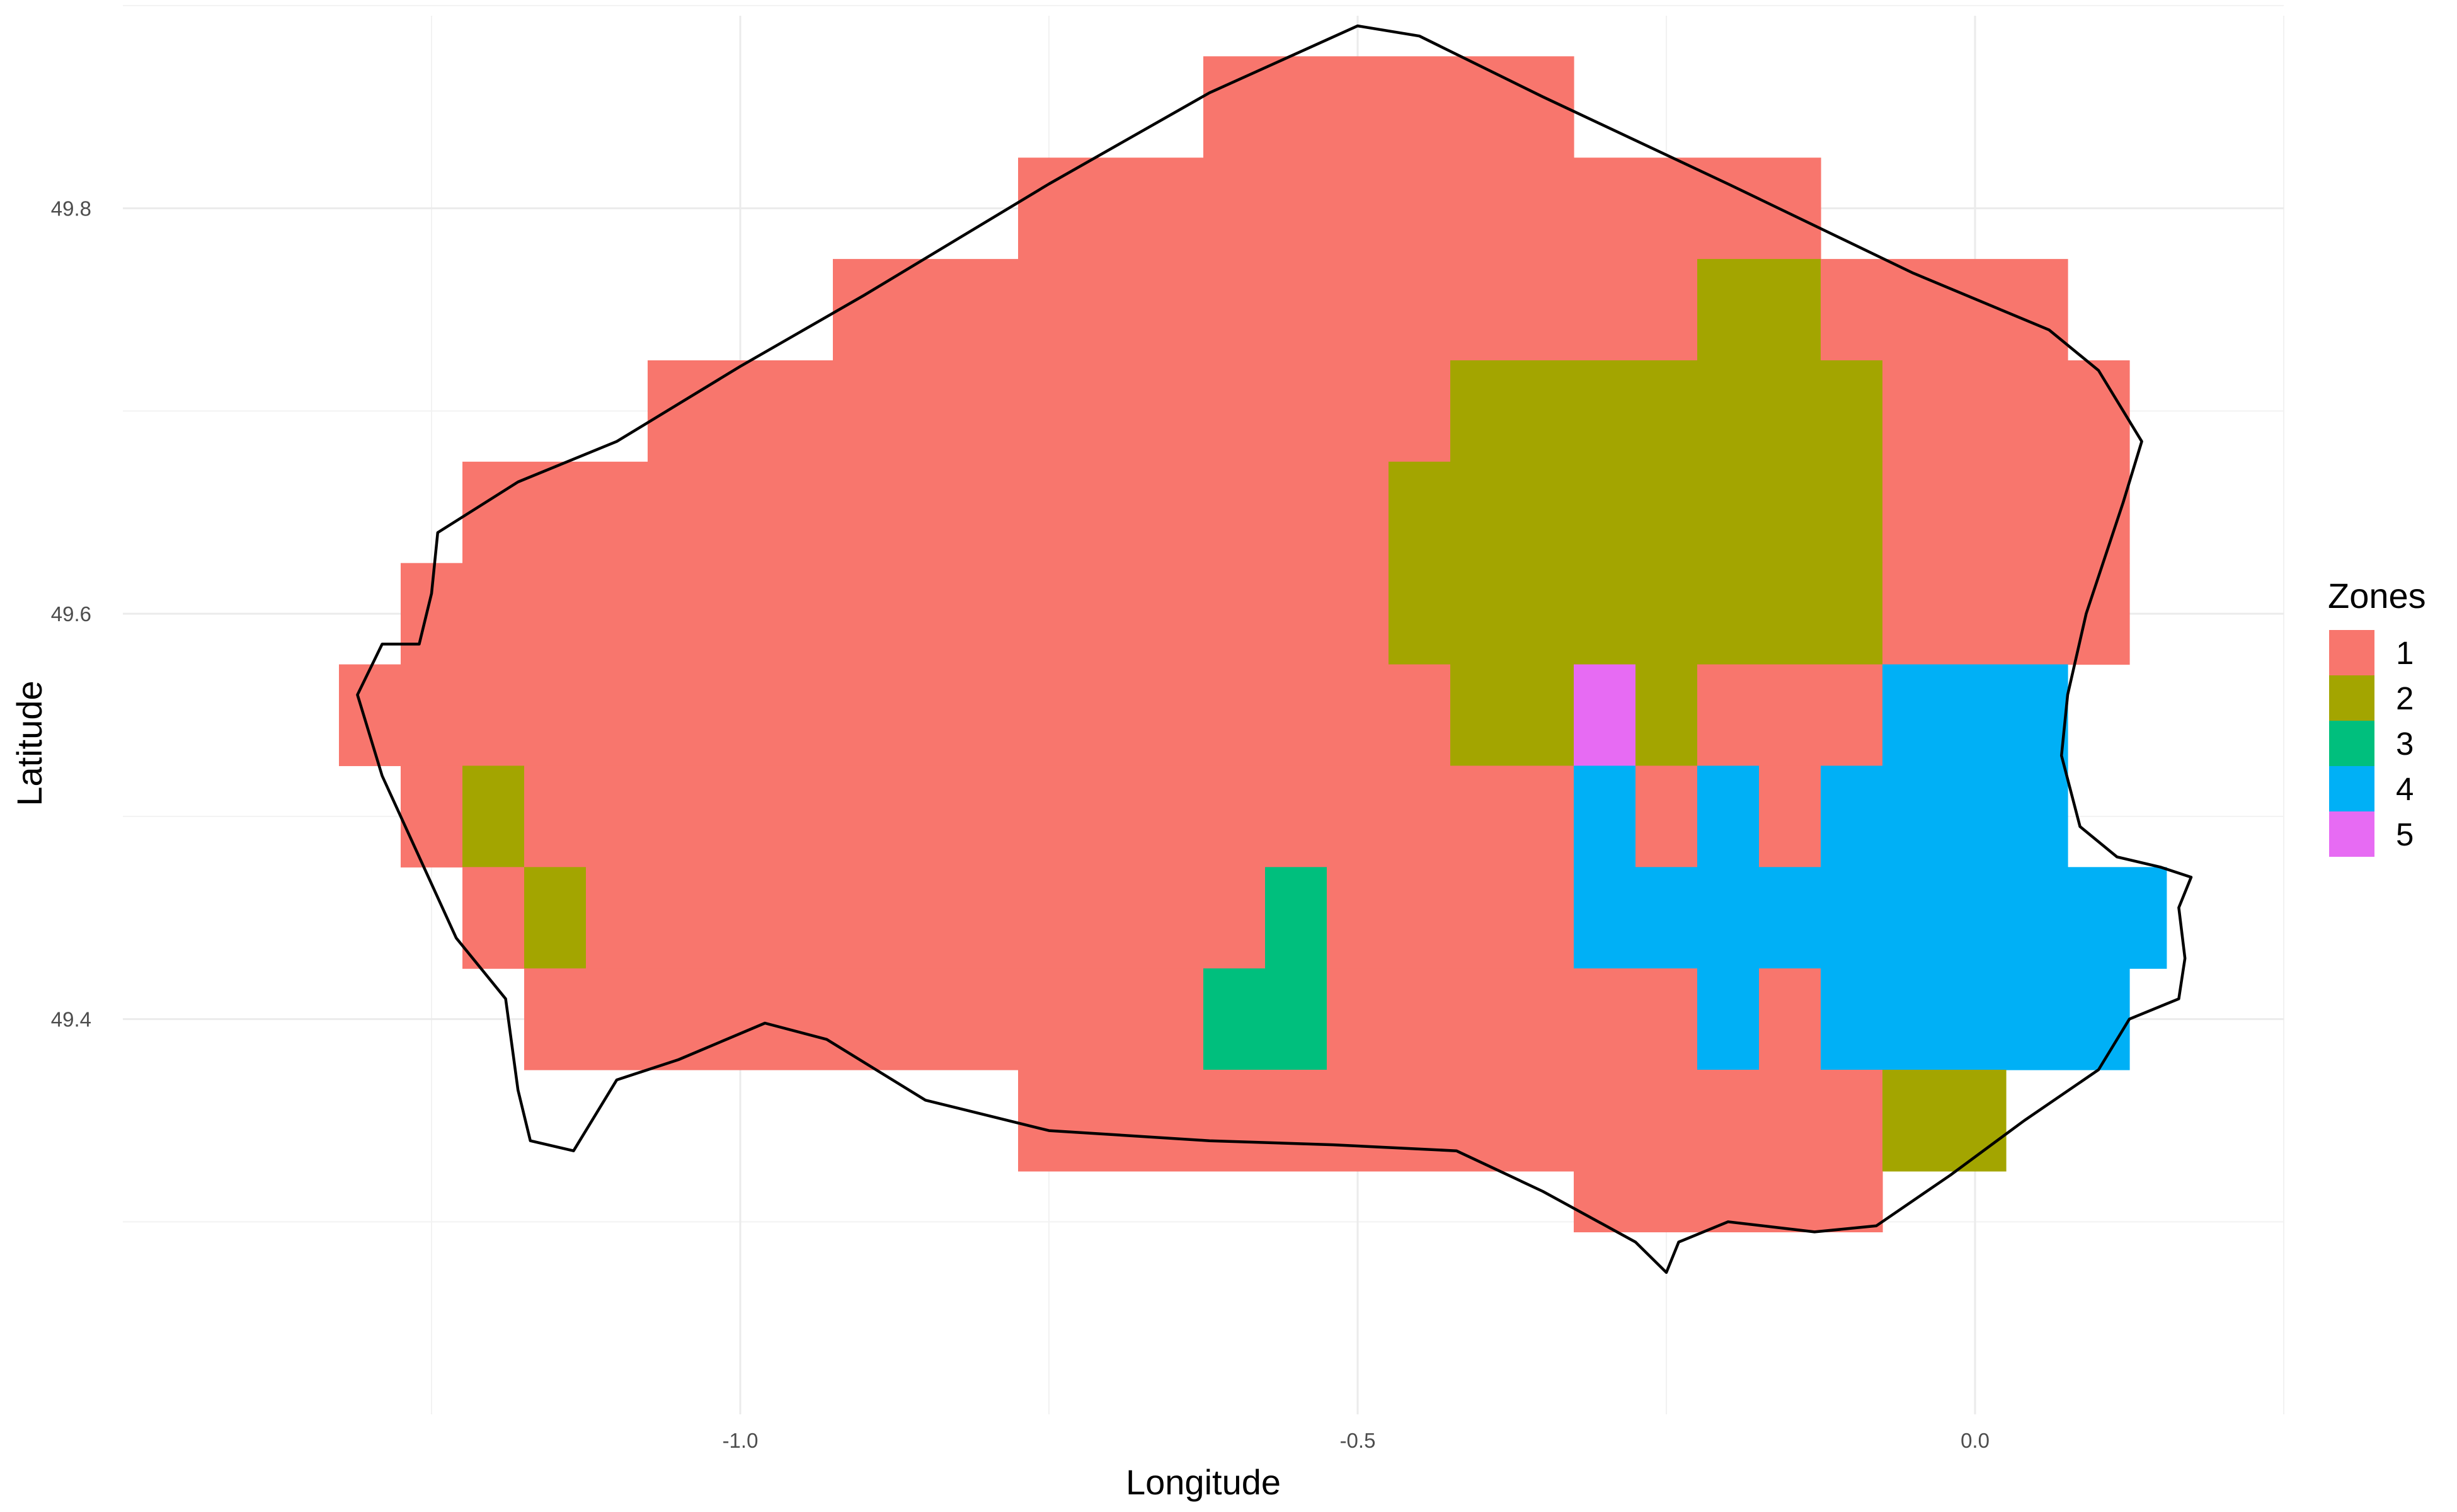 The width and height of the screenshot is (2457, 1512). I want to click on x-axis-tick-labels: -1.0 -0.5 0.0, so click(1356, 1440).